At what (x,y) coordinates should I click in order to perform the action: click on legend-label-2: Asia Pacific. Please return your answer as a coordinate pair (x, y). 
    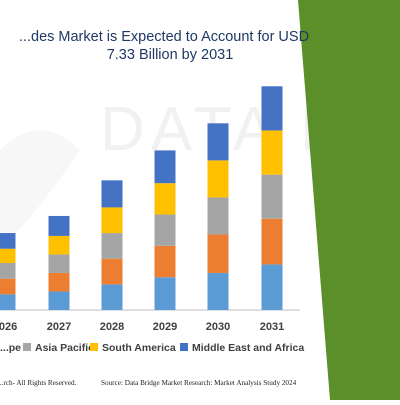
    Looking at the image, I should click on (64, 348).